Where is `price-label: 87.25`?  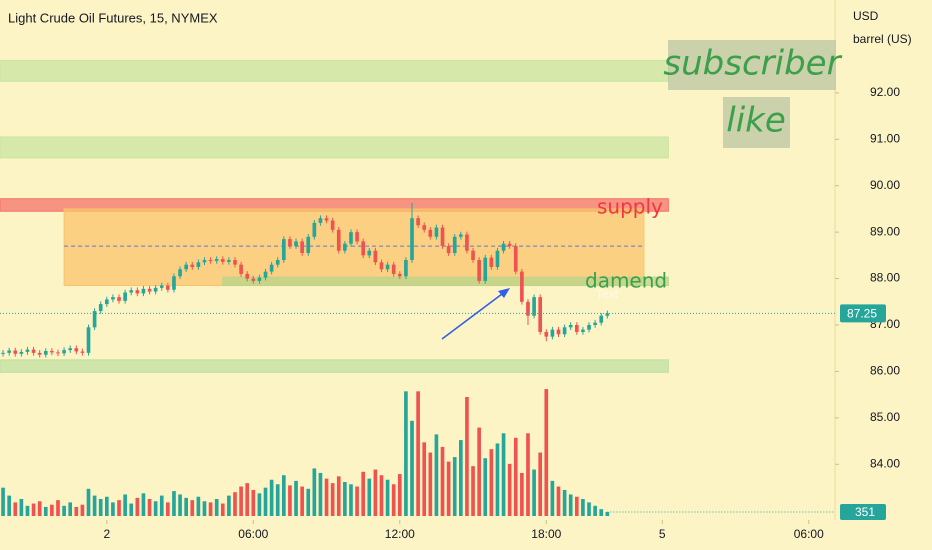 price-label: 87.25 is located at coordinates (862, 314).